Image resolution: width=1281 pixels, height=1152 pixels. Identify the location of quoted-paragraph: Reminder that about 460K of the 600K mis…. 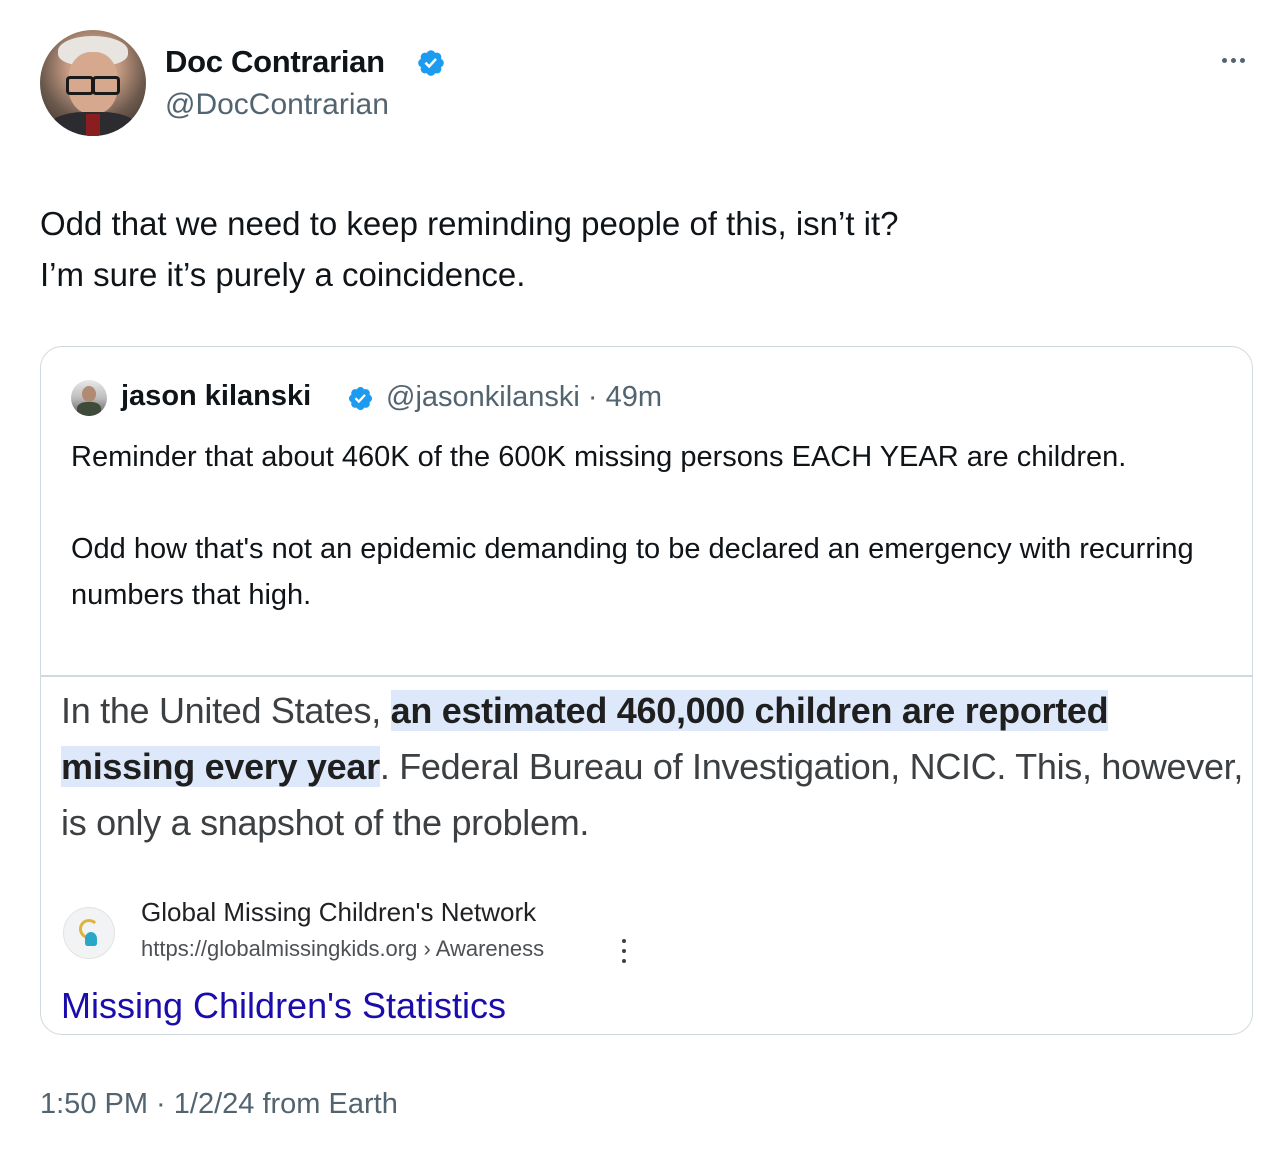
(599, 457).